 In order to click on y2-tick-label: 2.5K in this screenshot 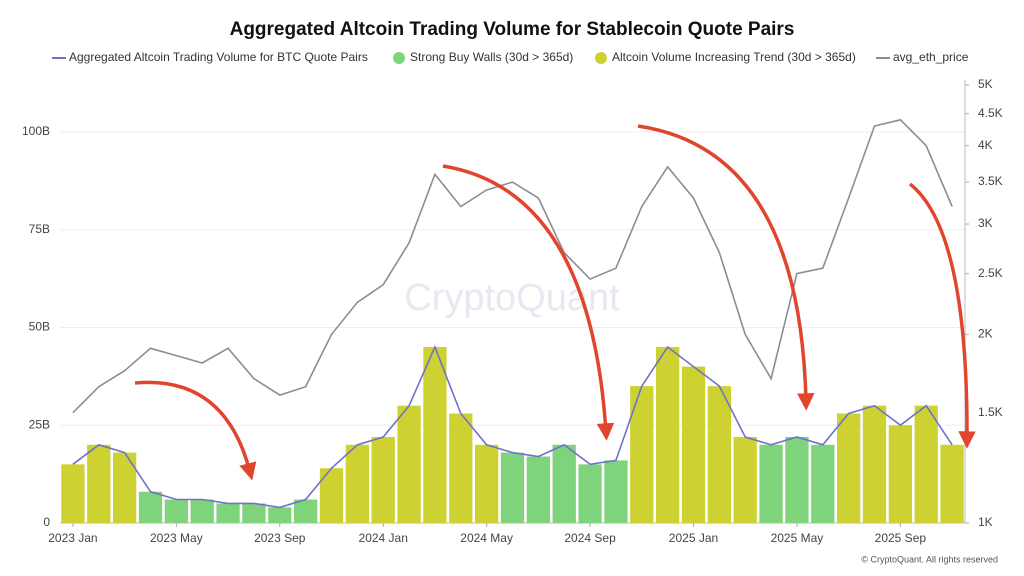, I will do `click(990, 273)`.